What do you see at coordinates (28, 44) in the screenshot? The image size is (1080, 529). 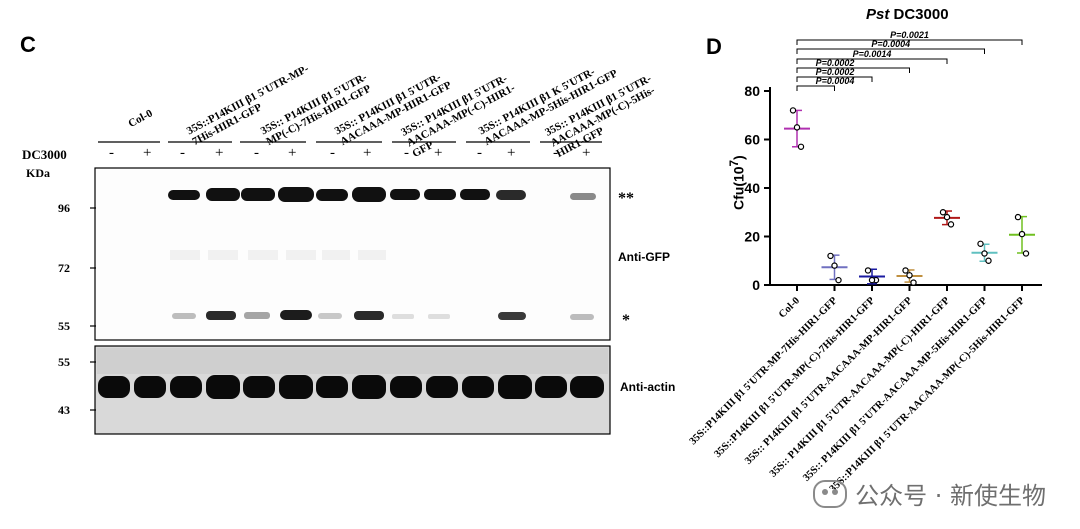 I see `panel-c-letter: C` at bounding box center [28, 44].